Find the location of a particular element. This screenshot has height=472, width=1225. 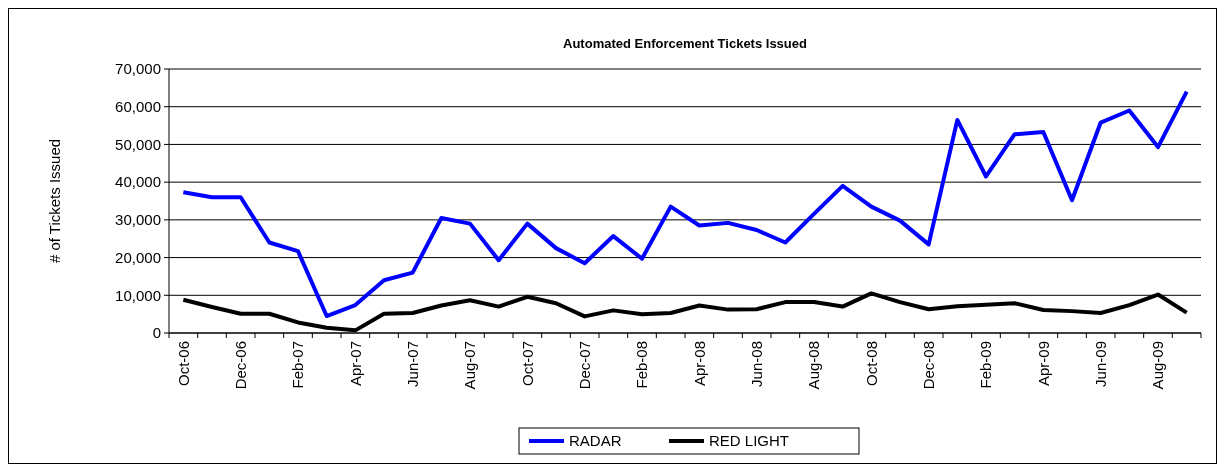

y-tick-label: 40,000 is located at coordinates (138, 182).